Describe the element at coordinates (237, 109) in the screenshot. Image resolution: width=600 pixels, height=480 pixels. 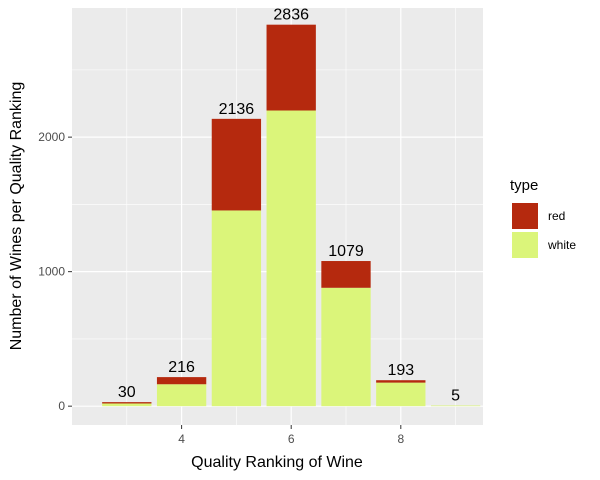
I see `total-label-5: 2136` at that location.